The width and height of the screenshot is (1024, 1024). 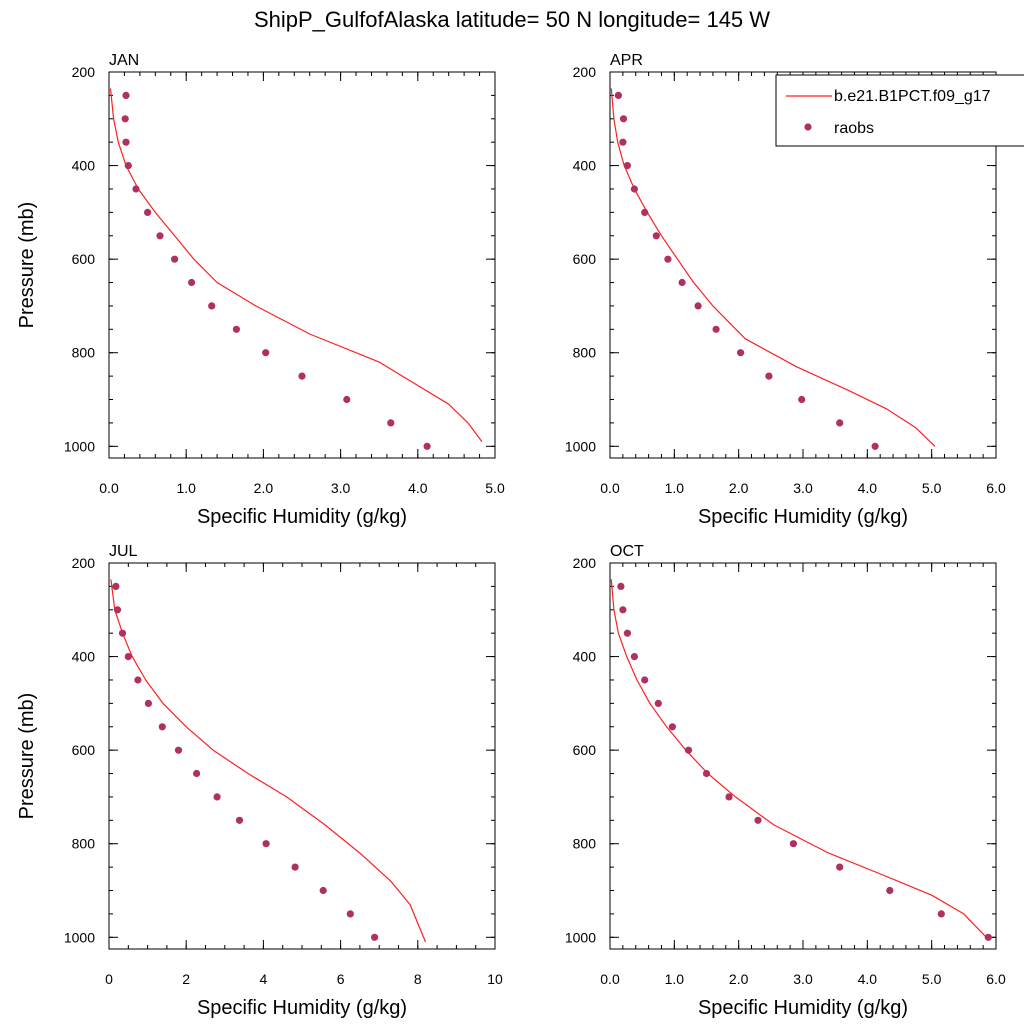 What do you see at coordinates (626, 60) in the screenshot?
I see `panel-label-apr: APR` at bounding box center [626, 60].